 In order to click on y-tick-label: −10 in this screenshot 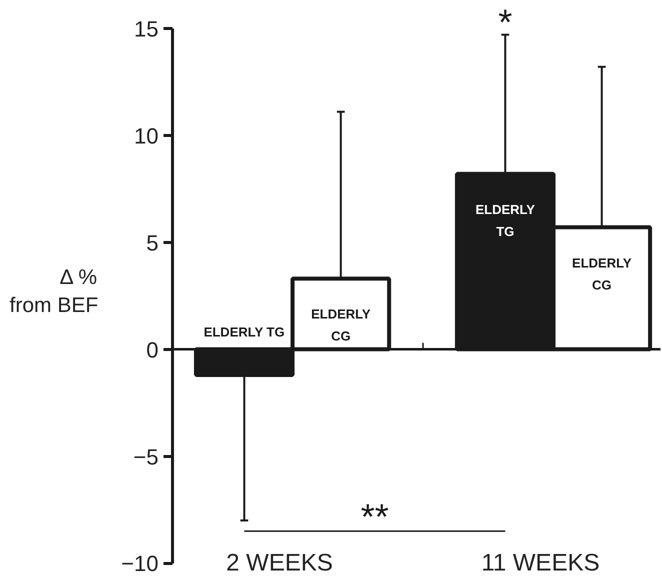, I will do `click(140, 563)`.